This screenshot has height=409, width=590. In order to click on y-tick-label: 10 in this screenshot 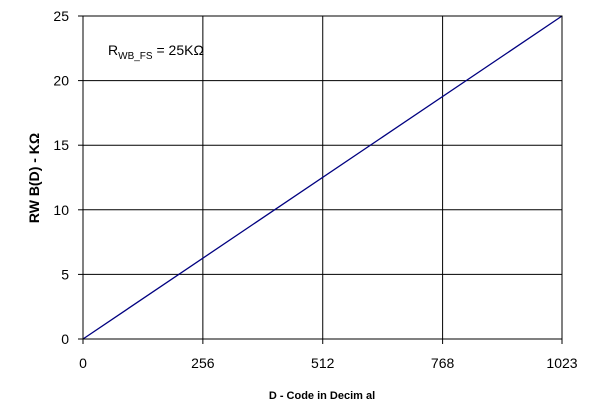, I will do `click(61, 210)`.